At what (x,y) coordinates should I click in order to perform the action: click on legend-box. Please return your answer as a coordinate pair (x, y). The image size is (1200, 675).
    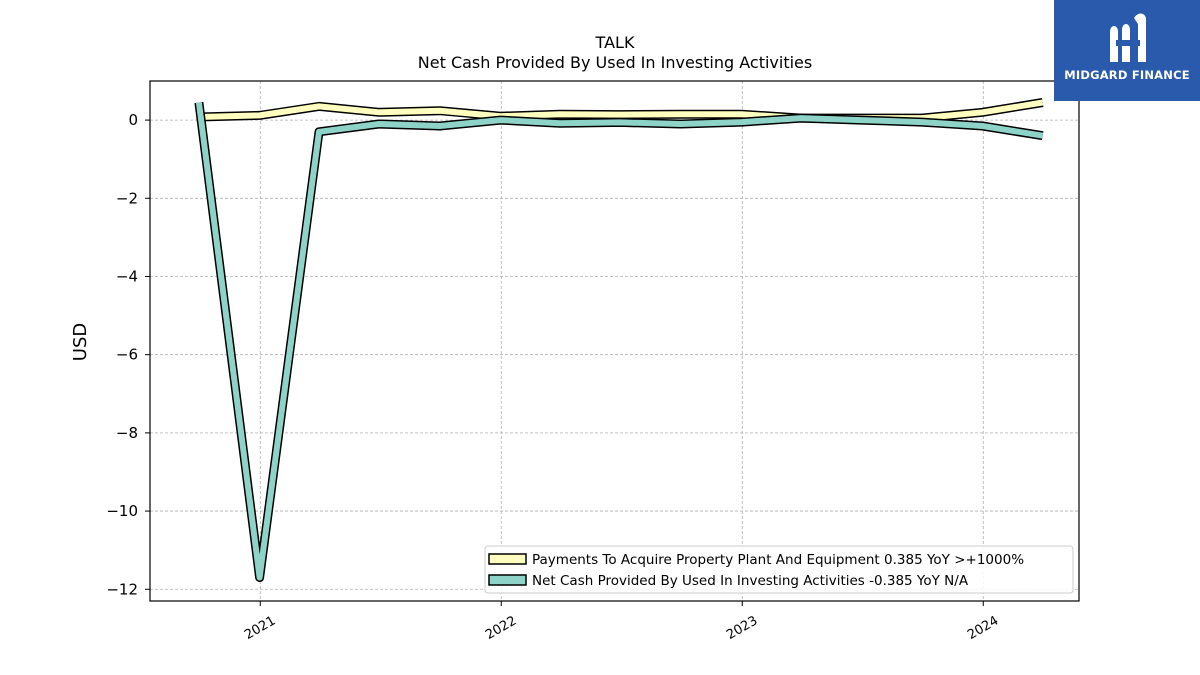
    Looking at the image, I should click on (779, 569).